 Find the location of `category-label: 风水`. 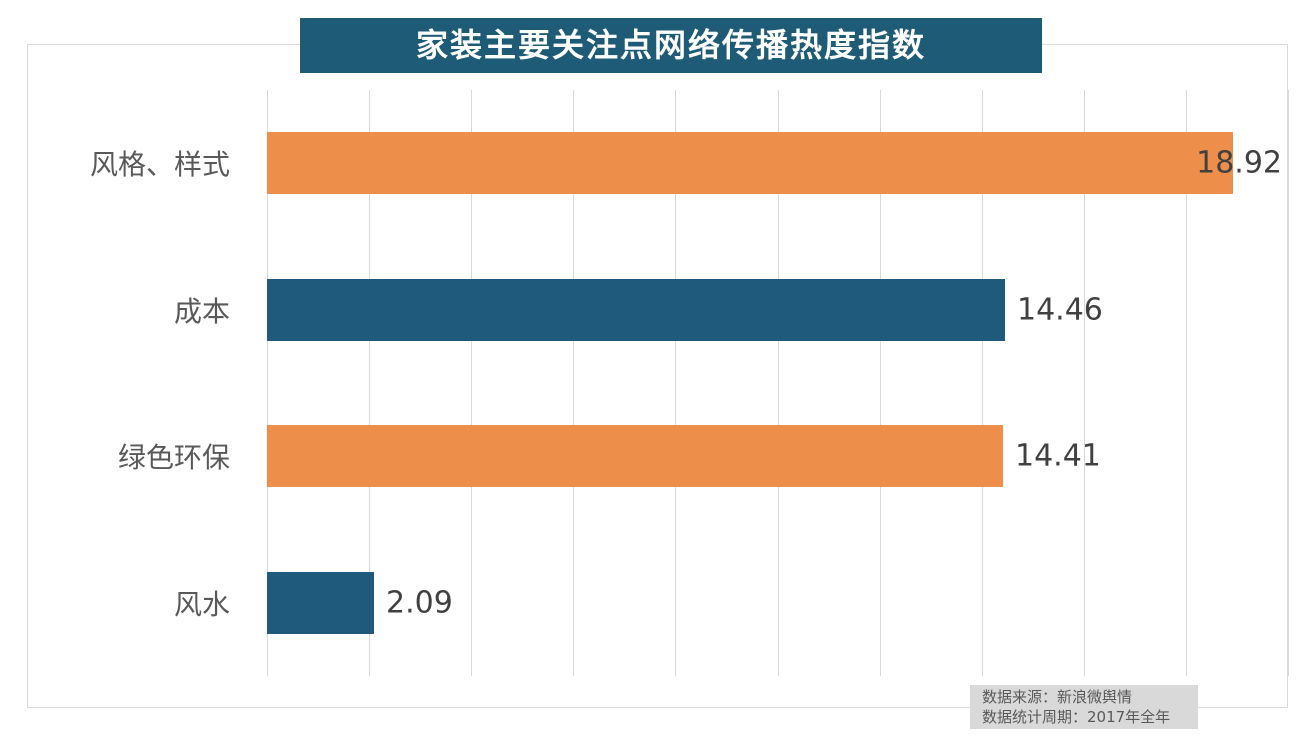

category-label: 风水 is located at coordinates (201, 604).